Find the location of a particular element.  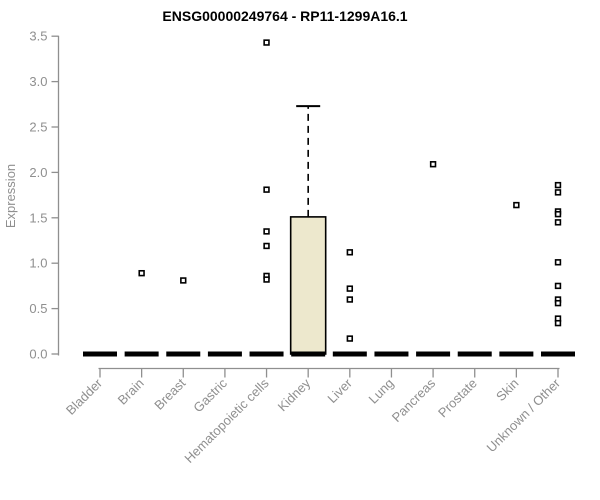

x-tick-label: Skin is located at coordinates (507, 390).